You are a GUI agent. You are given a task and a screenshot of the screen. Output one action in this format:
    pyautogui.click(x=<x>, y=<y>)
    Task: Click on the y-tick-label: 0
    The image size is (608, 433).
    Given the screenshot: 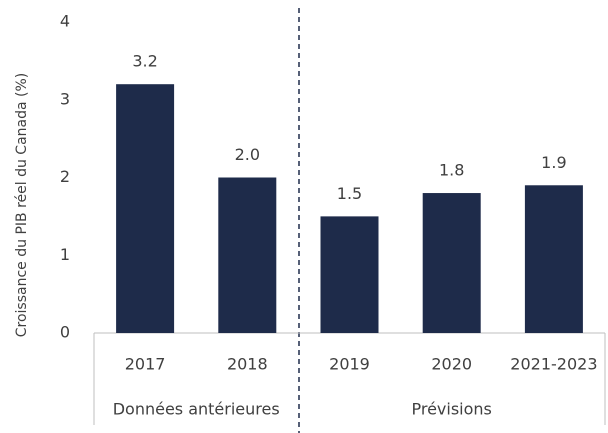 What is the action you would take?
    pyautogui.click(x=65, y=332)
    